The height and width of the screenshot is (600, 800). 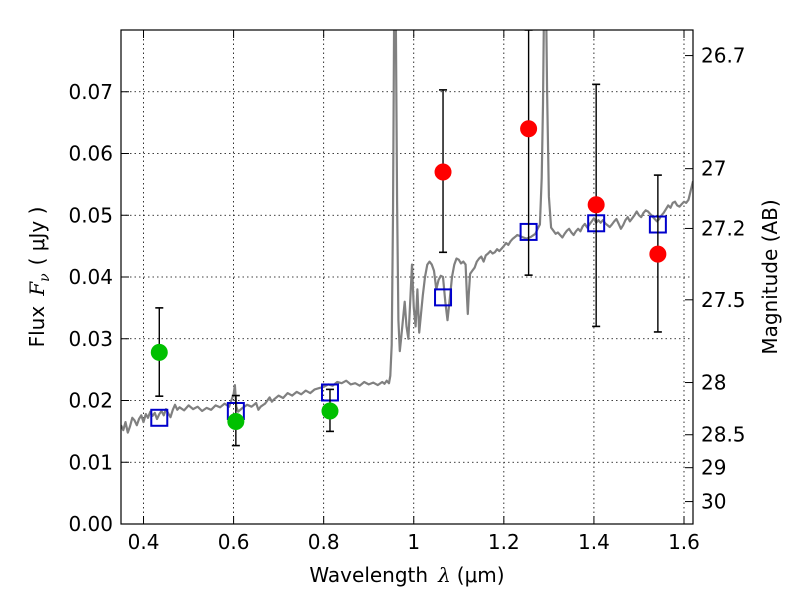 I want to click on y2-tick-label: 28.5, so click(x=723, y=435).